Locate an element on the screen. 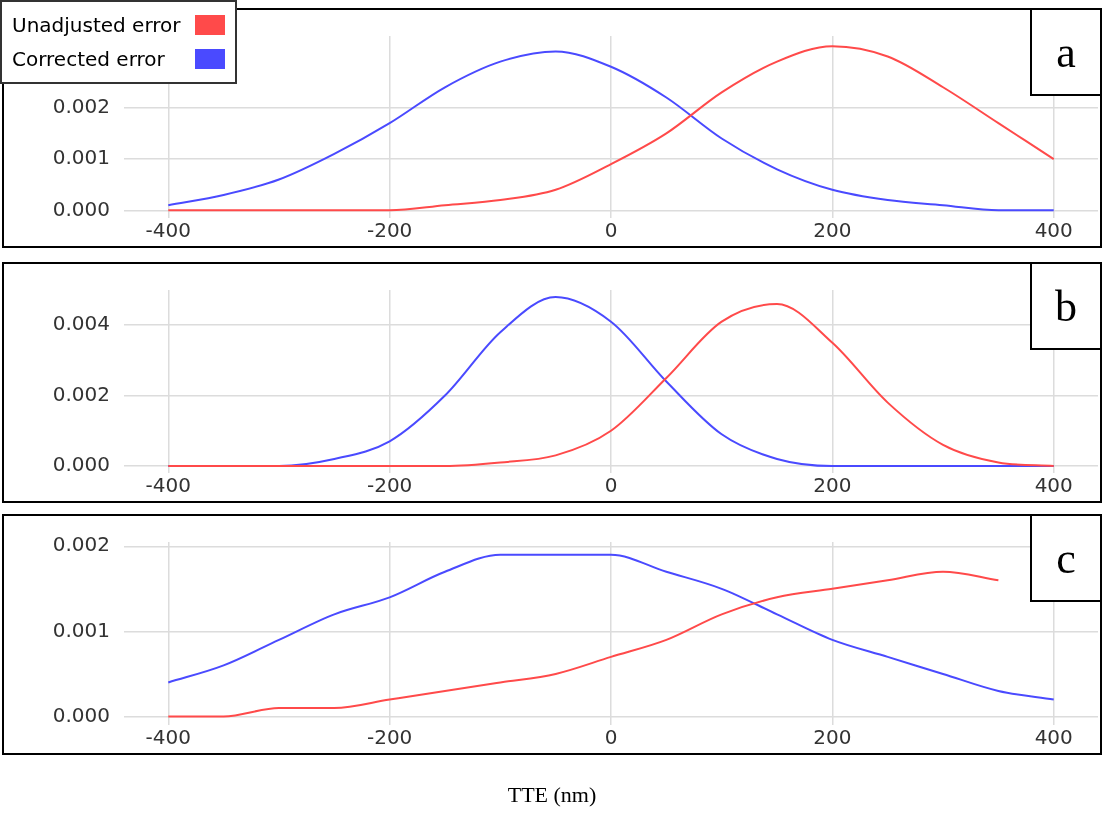 The width and height of the screenshot is (1104, 818). annotation: b is located at coordinates (1066, 306).